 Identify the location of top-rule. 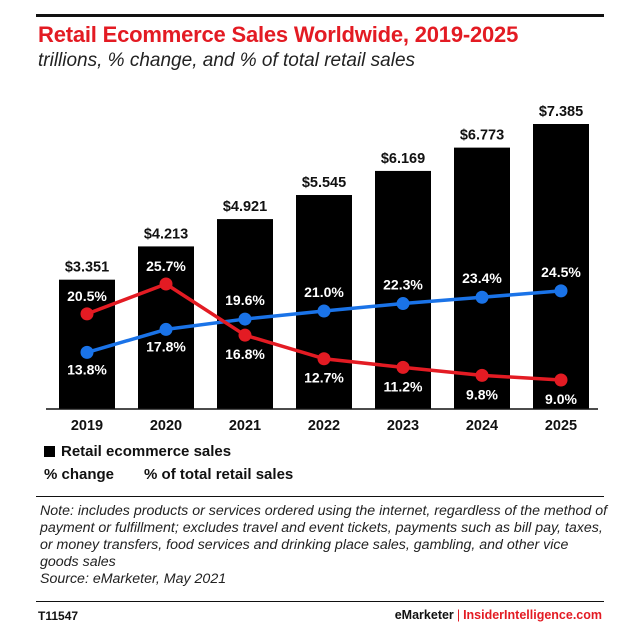
(320, 15).